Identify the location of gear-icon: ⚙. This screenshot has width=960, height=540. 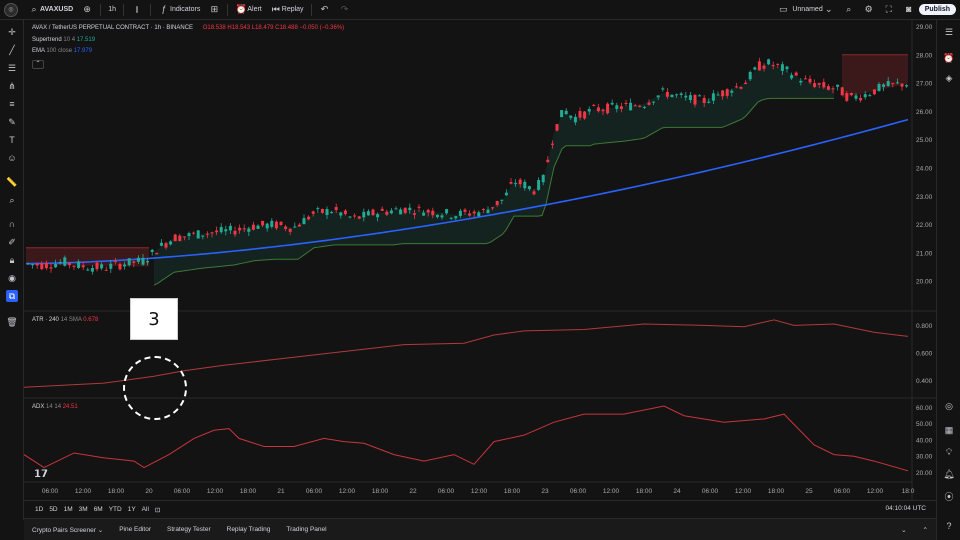
(868, 9).